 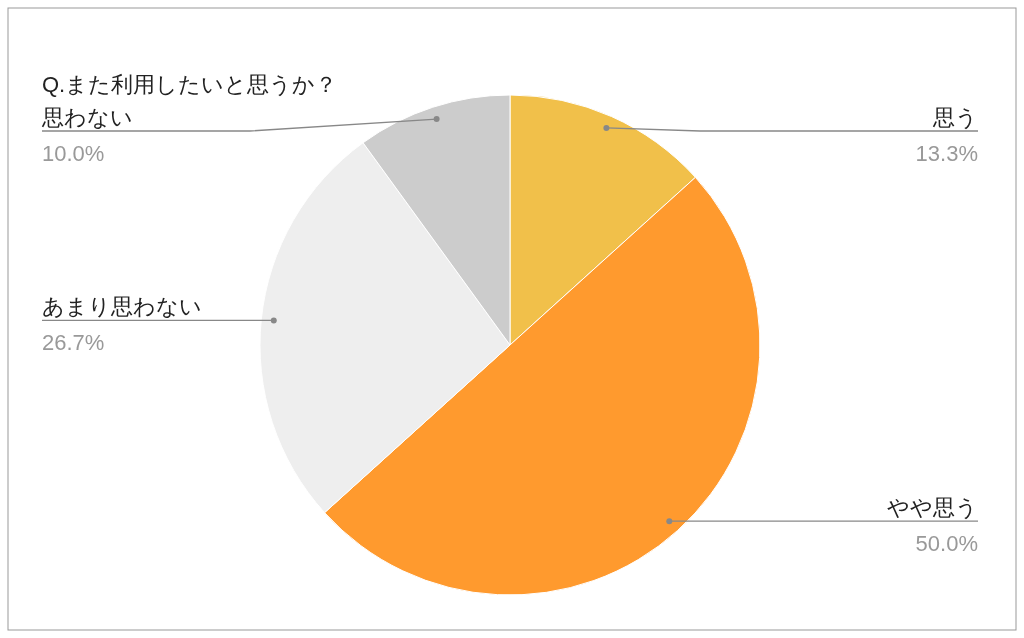 What do you see at coordinates (122, 307) in the screenshot?
I see `slice-label: あまり思わない` at bounding box center [122, 307].